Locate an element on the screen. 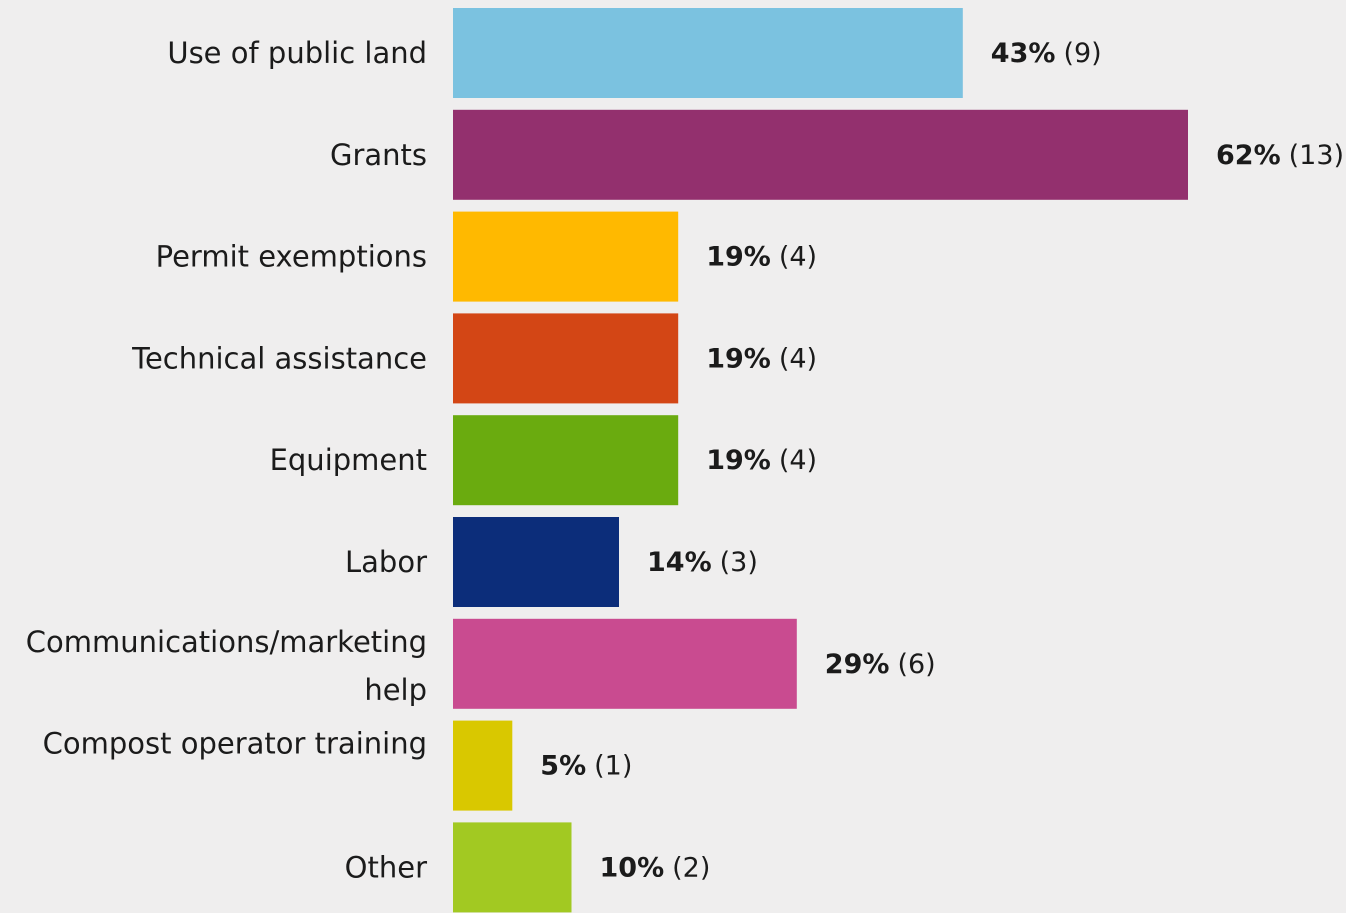 The image size is (1346, 913). value-count-technical-assistance: (4) is located at coordinates (798, 358).